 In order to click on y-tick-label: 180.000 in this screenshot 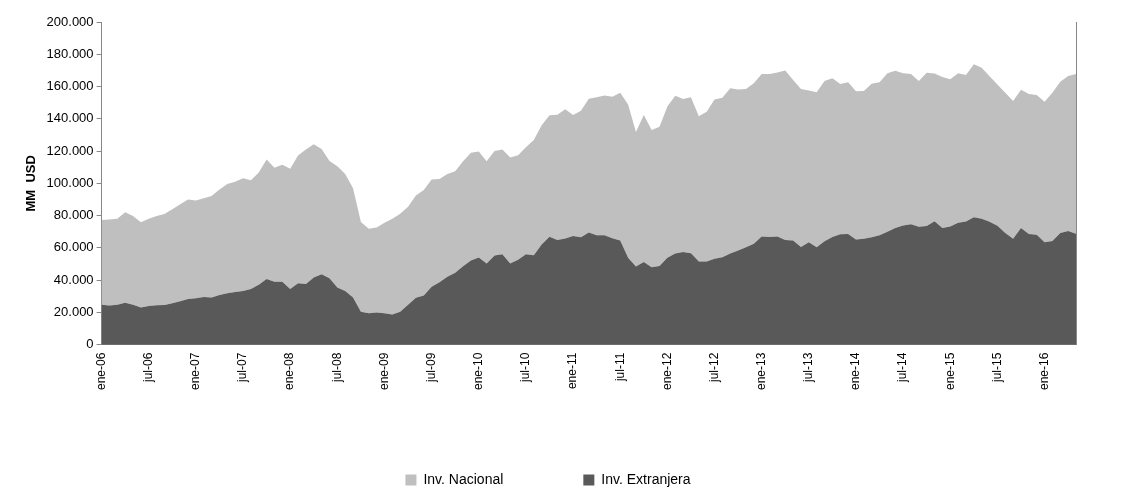, I will do `click(70, 53)`.